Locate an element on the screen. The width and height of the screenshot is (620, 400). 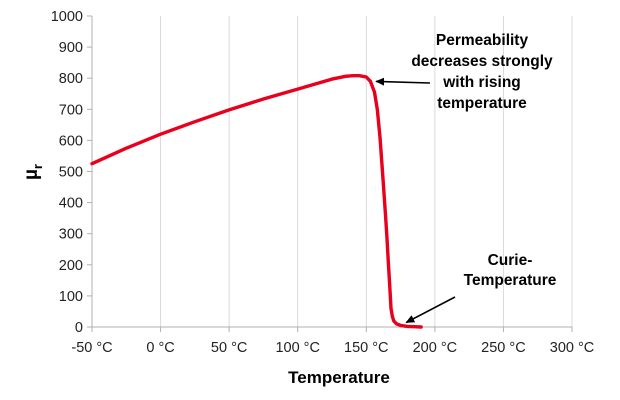
annotation-1-line-0: Curie- is located at coordinates (510, 260).